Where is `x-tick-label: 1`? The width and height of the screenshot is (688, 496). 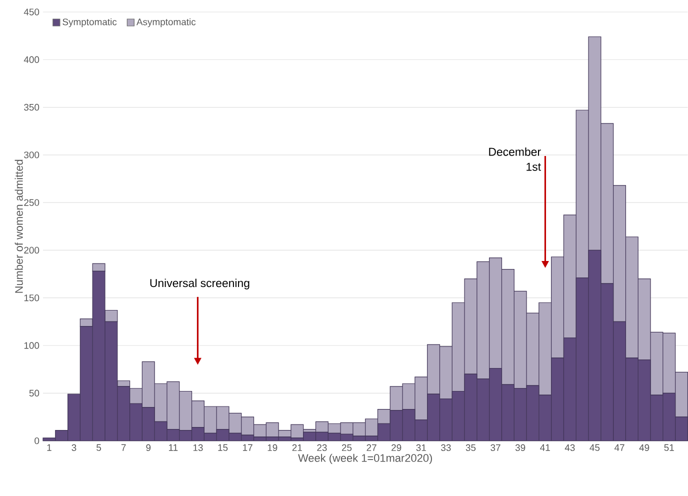 x-tick-label: 1 is located at coordinates (49, 447).